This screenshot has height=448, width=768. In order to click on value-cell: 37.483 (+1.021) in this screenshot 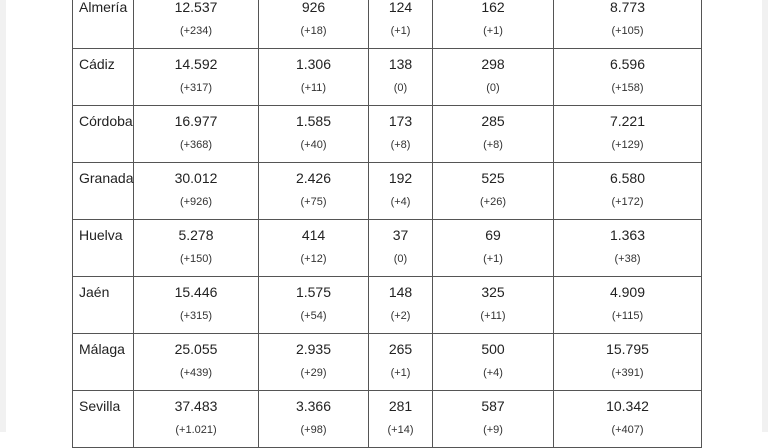, I will do `click(196, 419)`.